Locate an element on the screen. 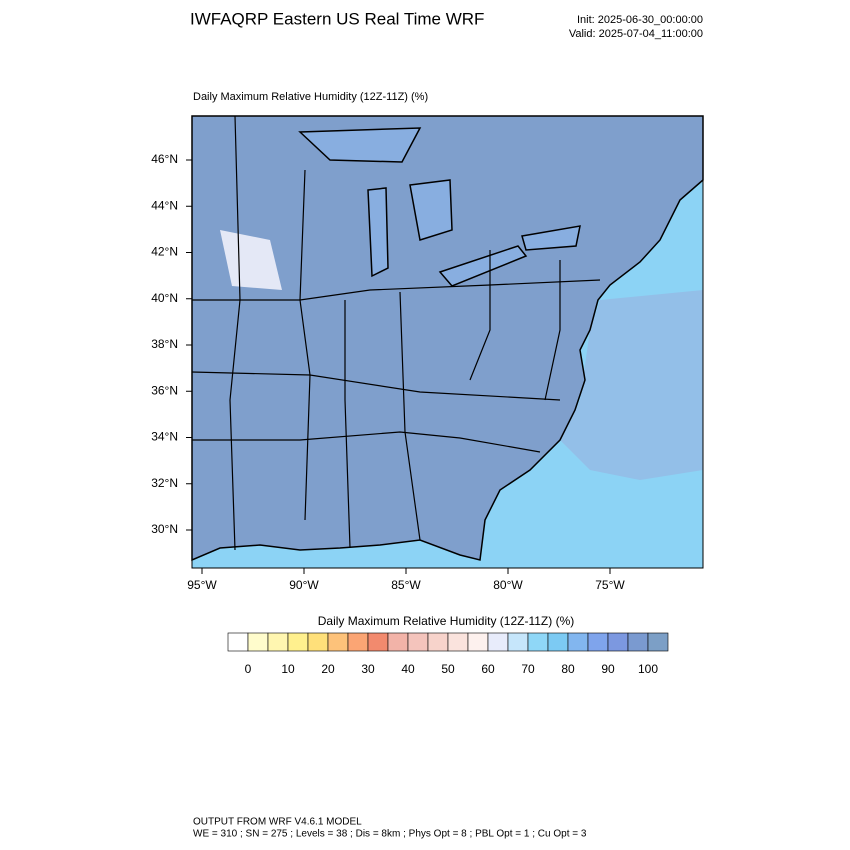  colorbar-label: 50 is located at coordinates (448, 669).